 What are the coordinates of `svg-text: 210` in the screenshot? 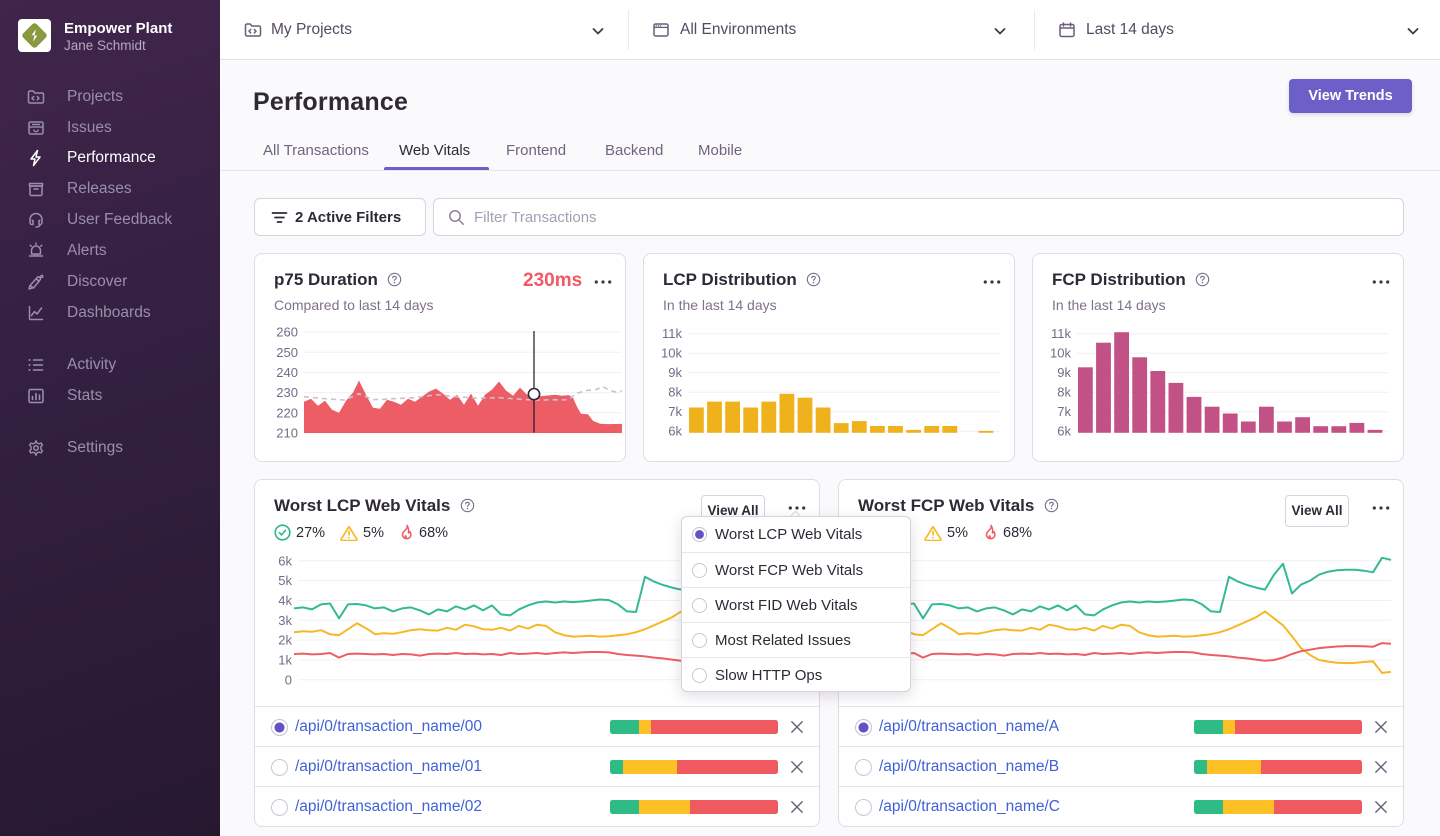 It's located at (287, 433).